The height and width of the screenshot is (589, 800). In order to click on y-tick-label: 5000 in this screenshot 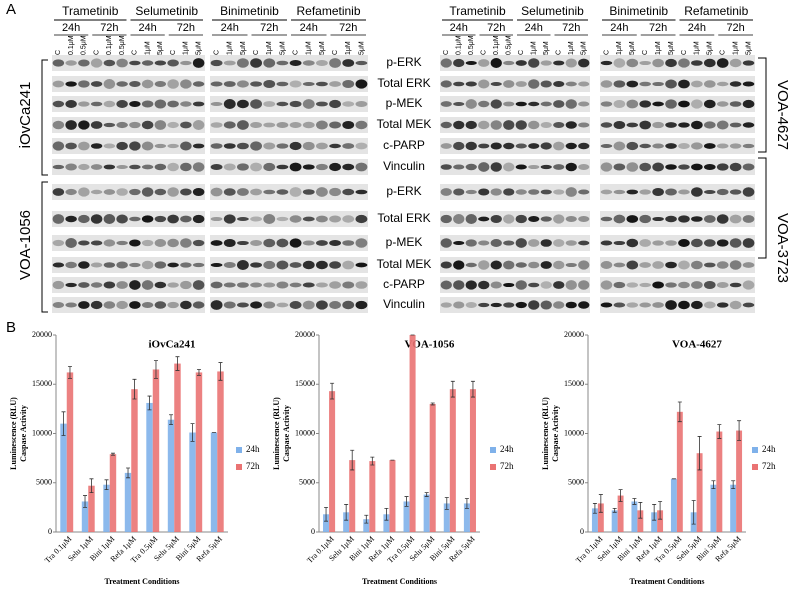, I will do `click(44, 482)`.